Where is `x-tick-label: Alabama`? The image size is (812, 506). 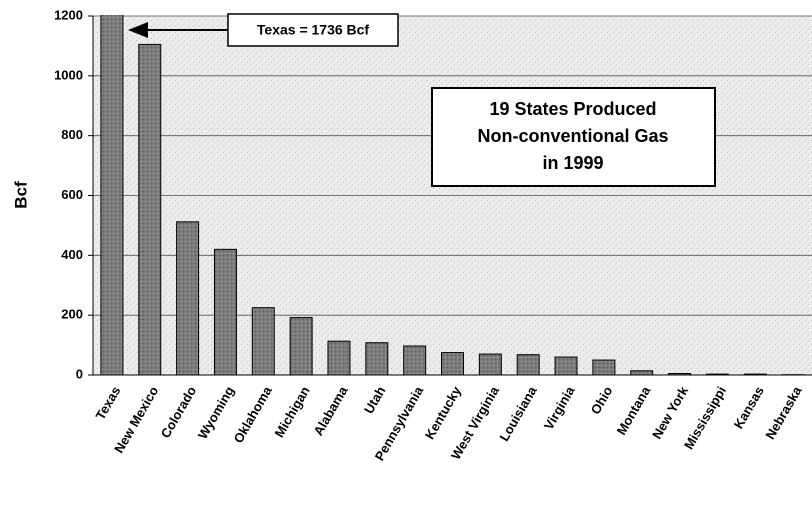 x-tick-label: Alabama is located at coordinates (330, 410).